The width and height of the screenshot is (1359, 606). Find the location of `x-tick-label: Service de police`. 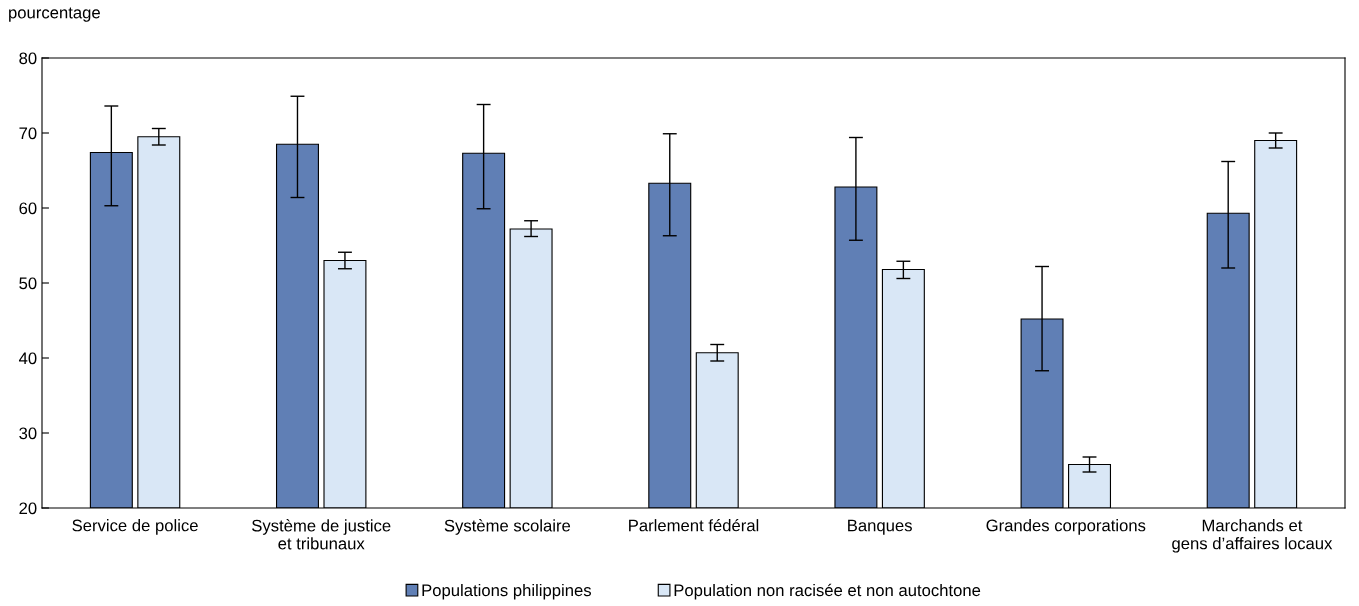

x-tick-label: Service de police is located at coordinates (135, 527).